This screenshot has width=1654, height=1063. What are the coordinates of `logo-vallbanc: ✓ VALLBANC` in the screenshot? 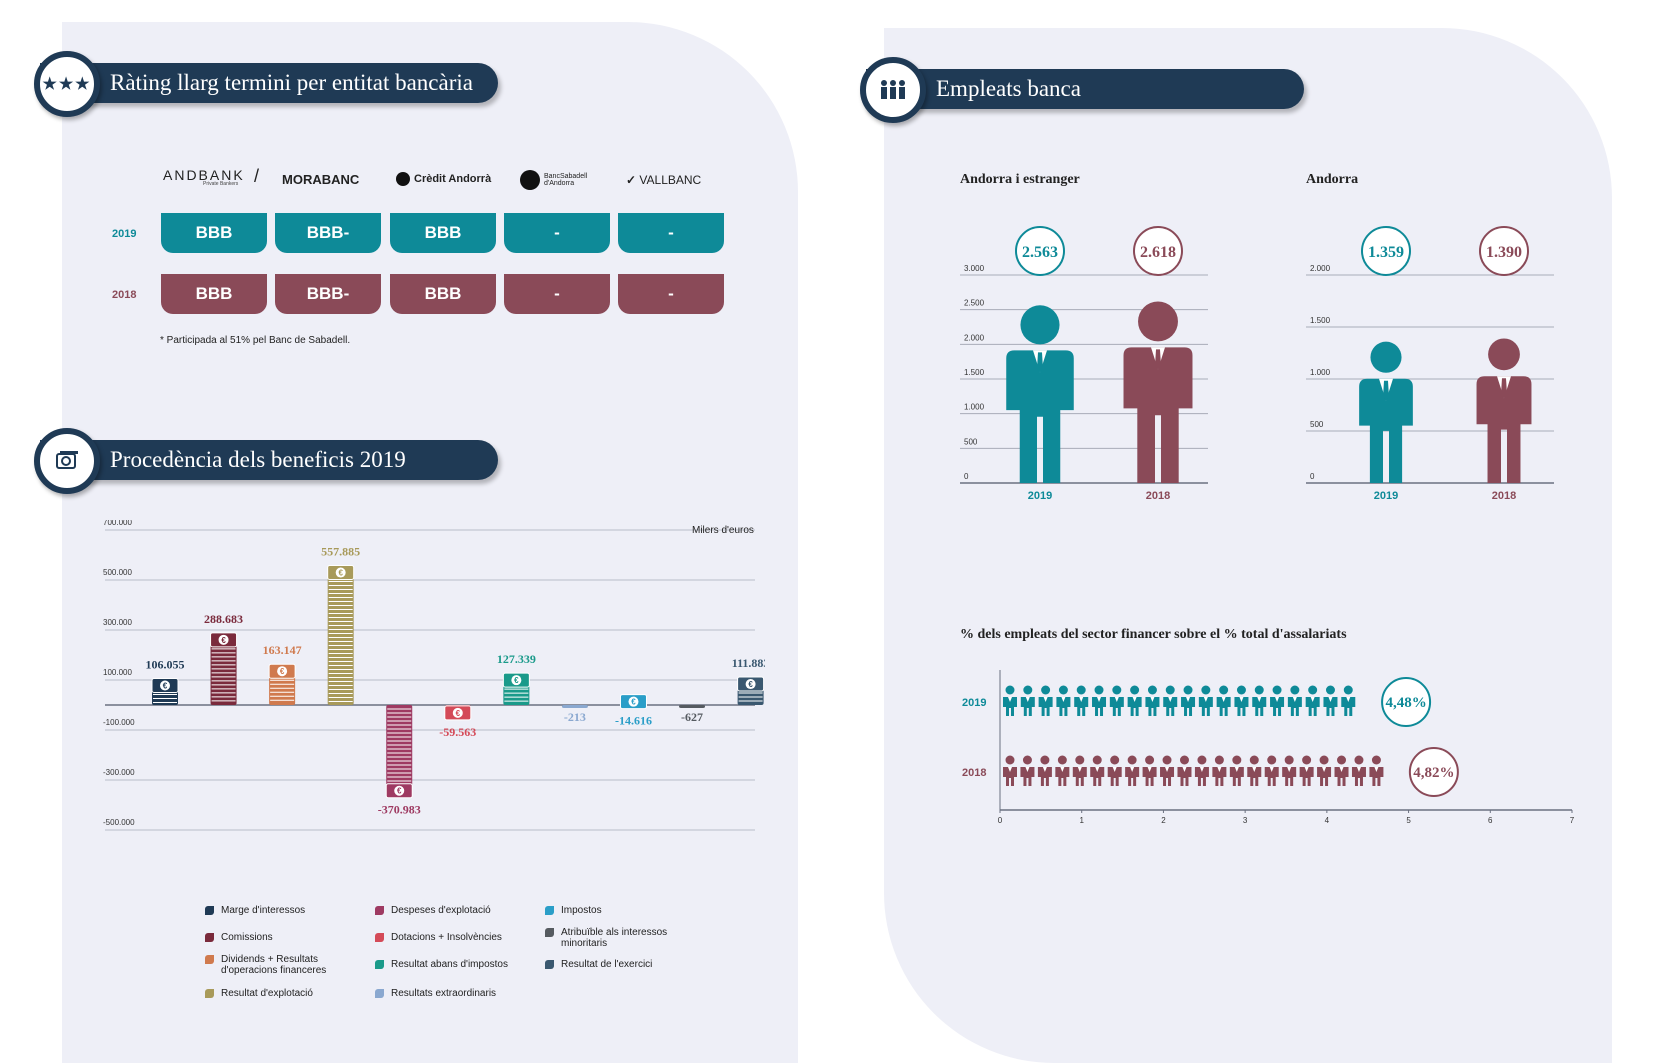 It's located at (664, 180).